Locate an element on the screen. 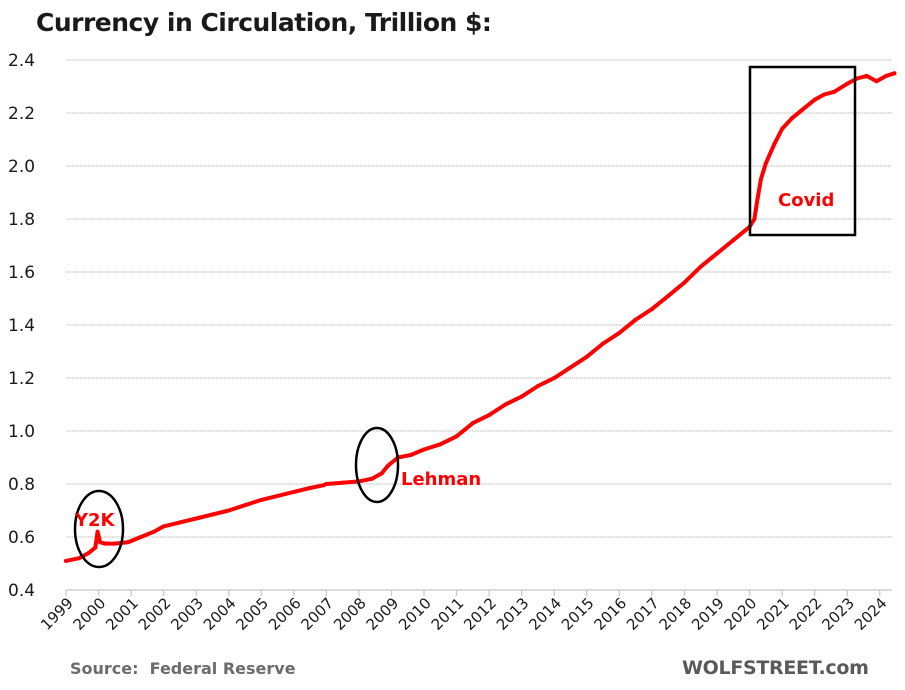 This screenshot has height=690, width=905. y-tick-label: 1.2 is located at coordinates (21, 379).